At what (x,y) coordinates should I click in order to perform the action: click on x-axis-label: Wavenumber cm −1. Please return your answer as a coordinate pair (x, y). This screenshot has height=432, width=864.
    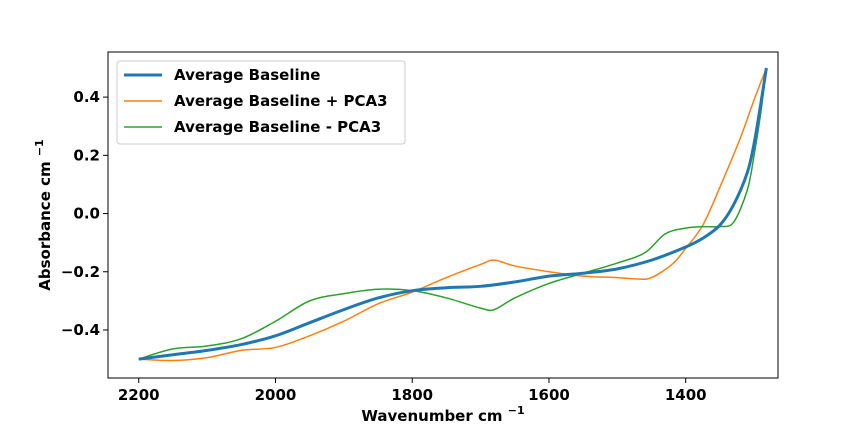
    Looking at the image, I should click on (442, 414).